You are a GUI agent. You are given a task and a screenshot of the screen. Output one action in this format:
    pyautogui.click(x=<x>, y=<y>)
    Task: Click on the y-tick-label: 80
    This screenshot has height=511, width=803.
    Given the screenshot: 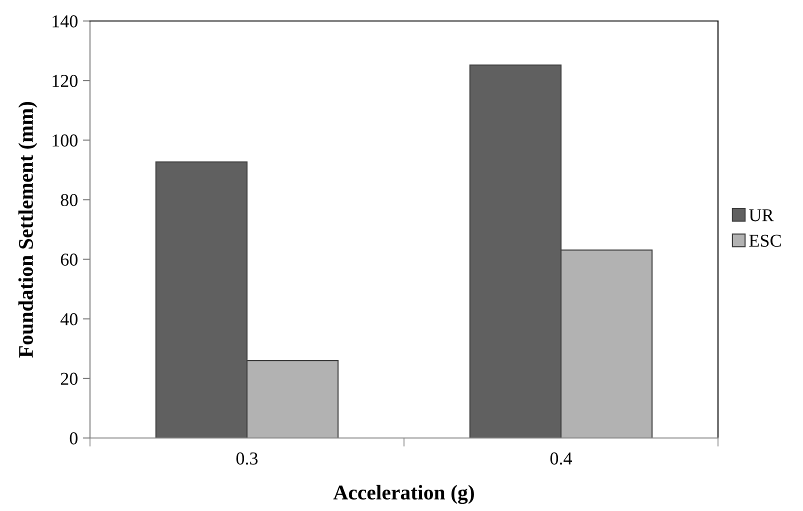 What is the action you would take?
    pyautogui.click(x=69, y=200)
    